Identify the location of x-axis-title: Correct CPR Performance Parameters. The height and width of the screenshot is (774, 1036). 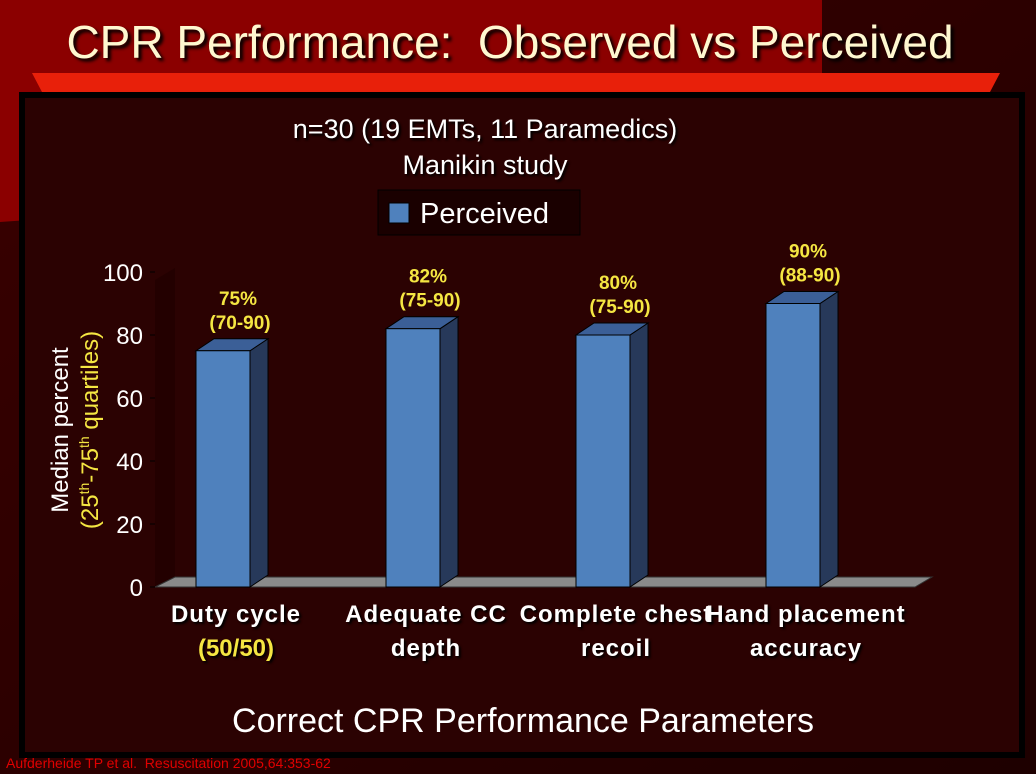
(523, 721).